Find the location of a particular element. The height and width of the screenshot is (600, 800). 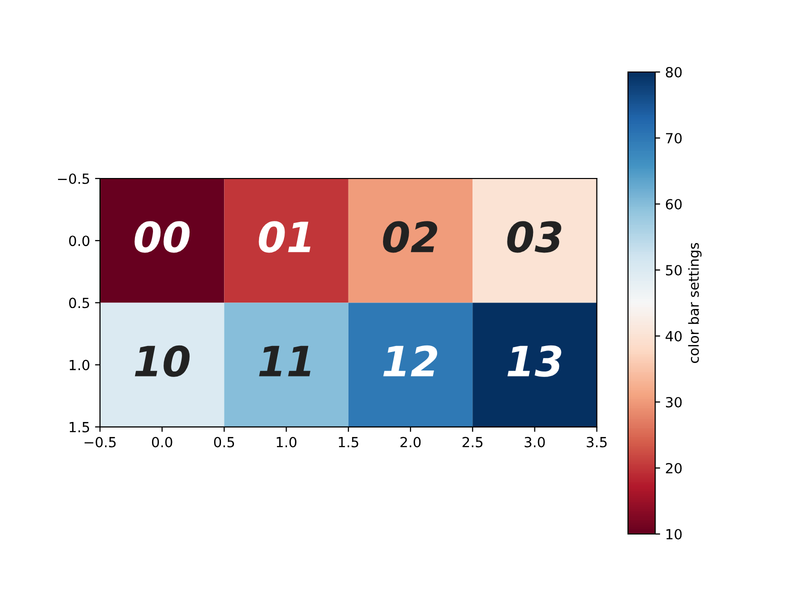

color-bar-label: 40 is located at coordinates (674, 336).